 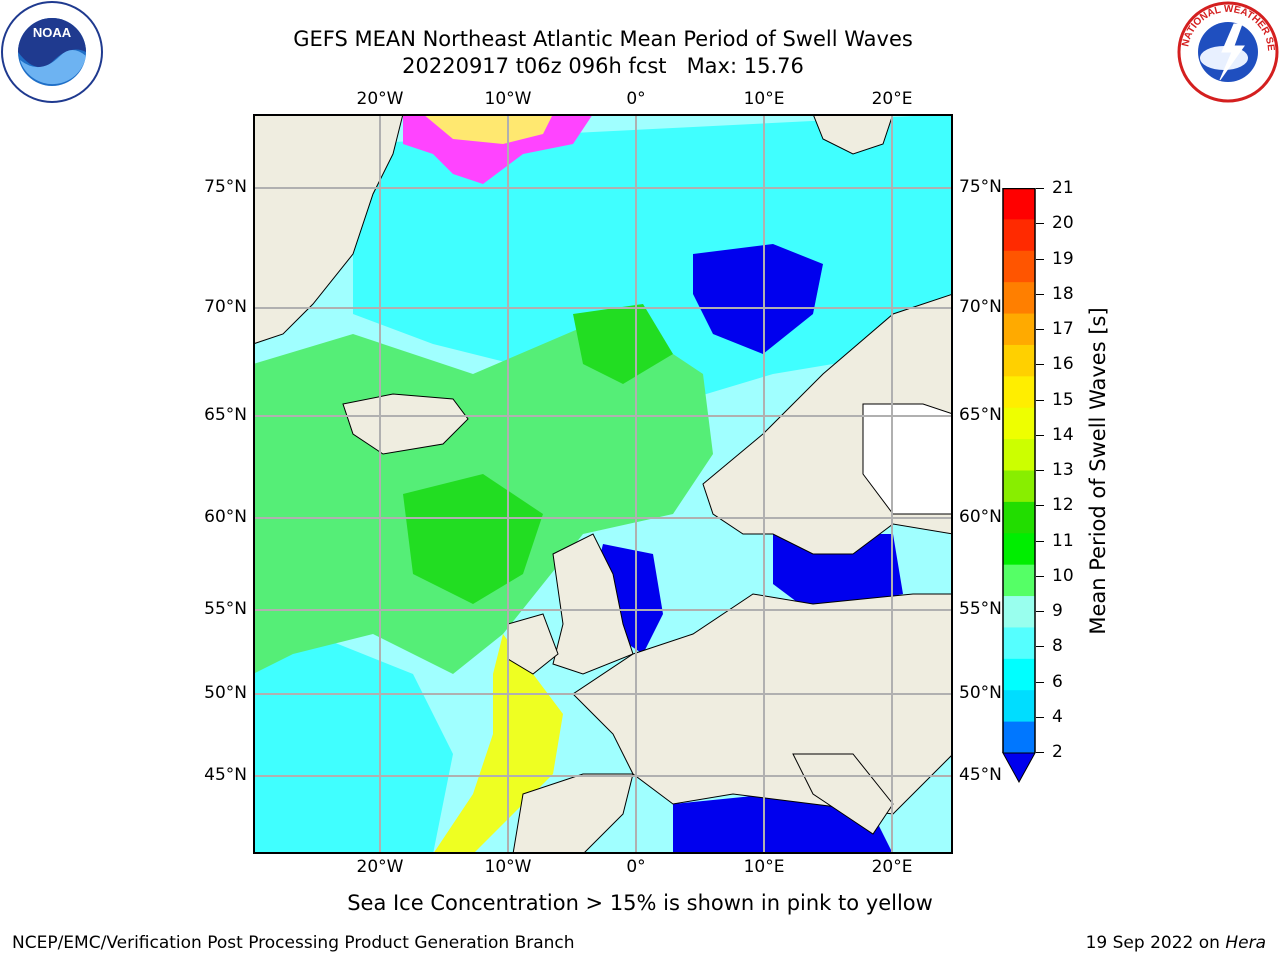 What do you see at coordinates (508, 99) in the screenshot?
I see `lon-label-top: 10°W` at bounding box center [508, 99].